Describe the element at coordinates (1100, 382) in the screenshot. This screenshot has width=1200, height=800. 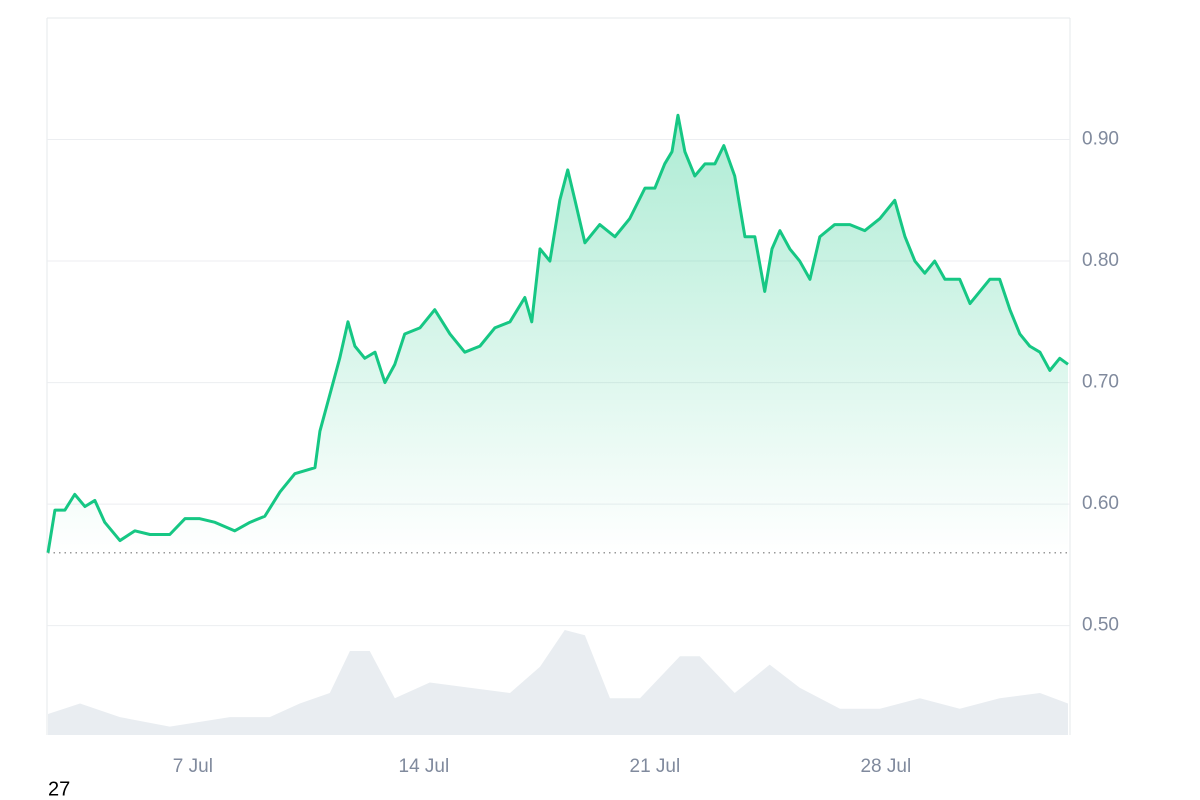
I see `y-tick-label: 0.70` at that location.